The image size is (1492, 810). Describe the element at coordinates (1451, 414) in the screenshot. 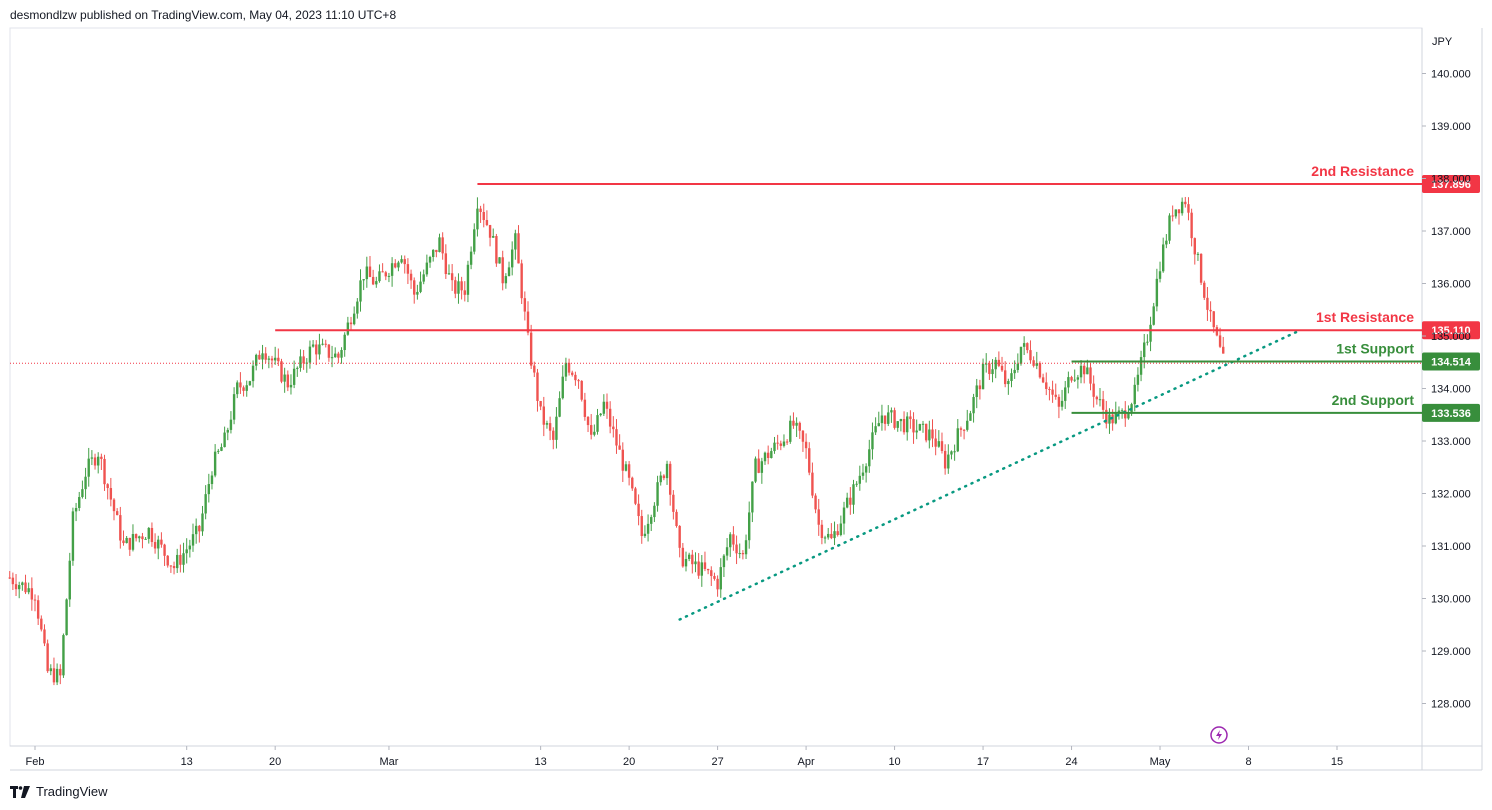

I see `price-tag-value: 133.536` at that location.